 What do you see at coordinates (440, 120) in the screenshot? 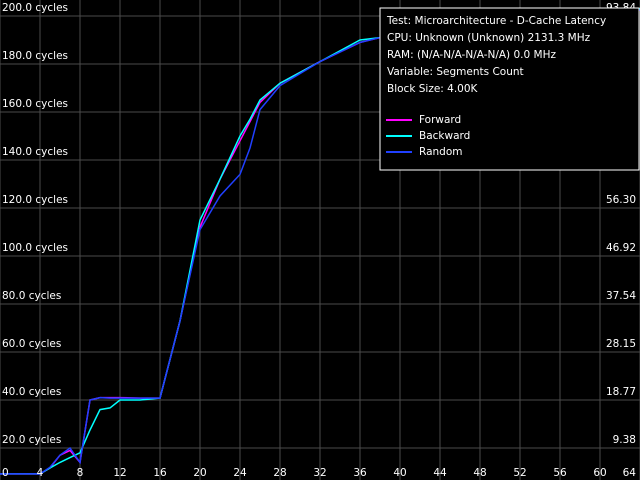
I see `legend-label: Forward` at bounding box center [440, 120].